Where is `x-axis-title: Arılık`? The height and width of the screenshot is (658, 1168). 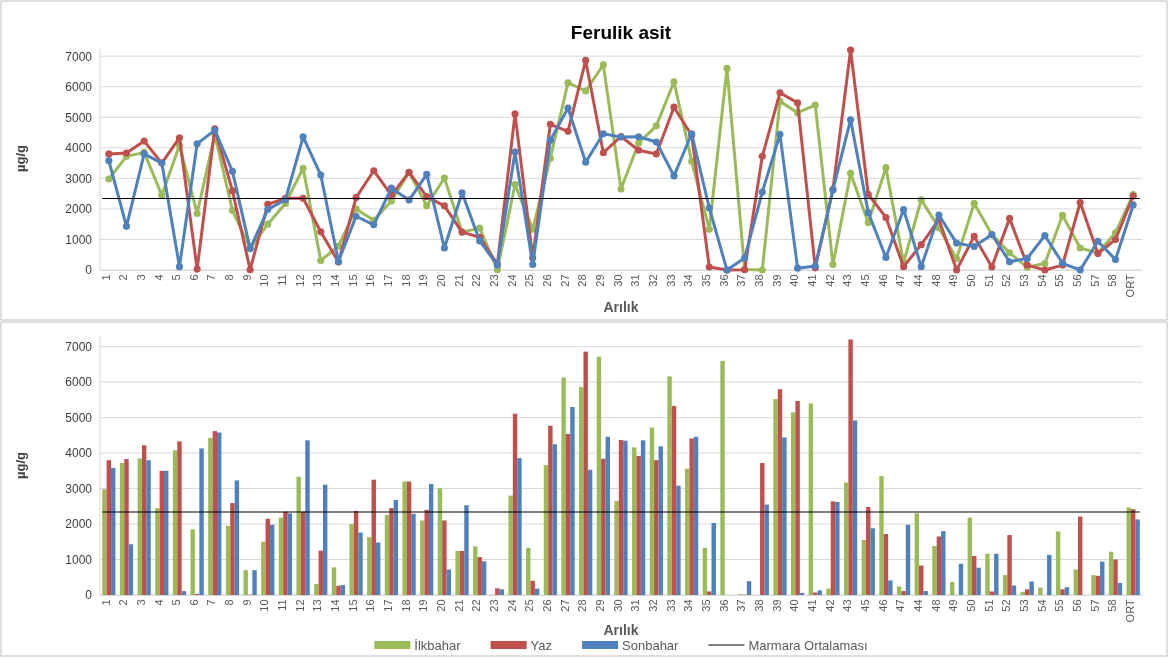
x-axis-title: Arılık is located at coordinates (621, 630).